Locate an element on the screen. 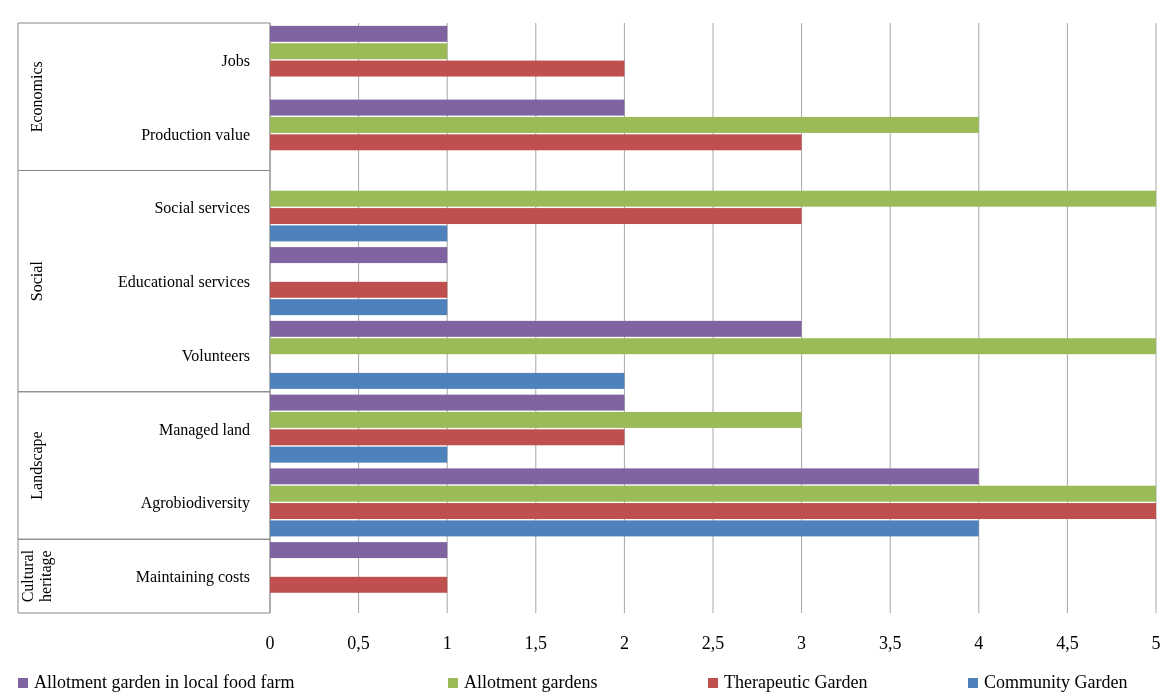 The image size is (1176, 699). text: Cultural heritage is located at coordinates (37, 576).